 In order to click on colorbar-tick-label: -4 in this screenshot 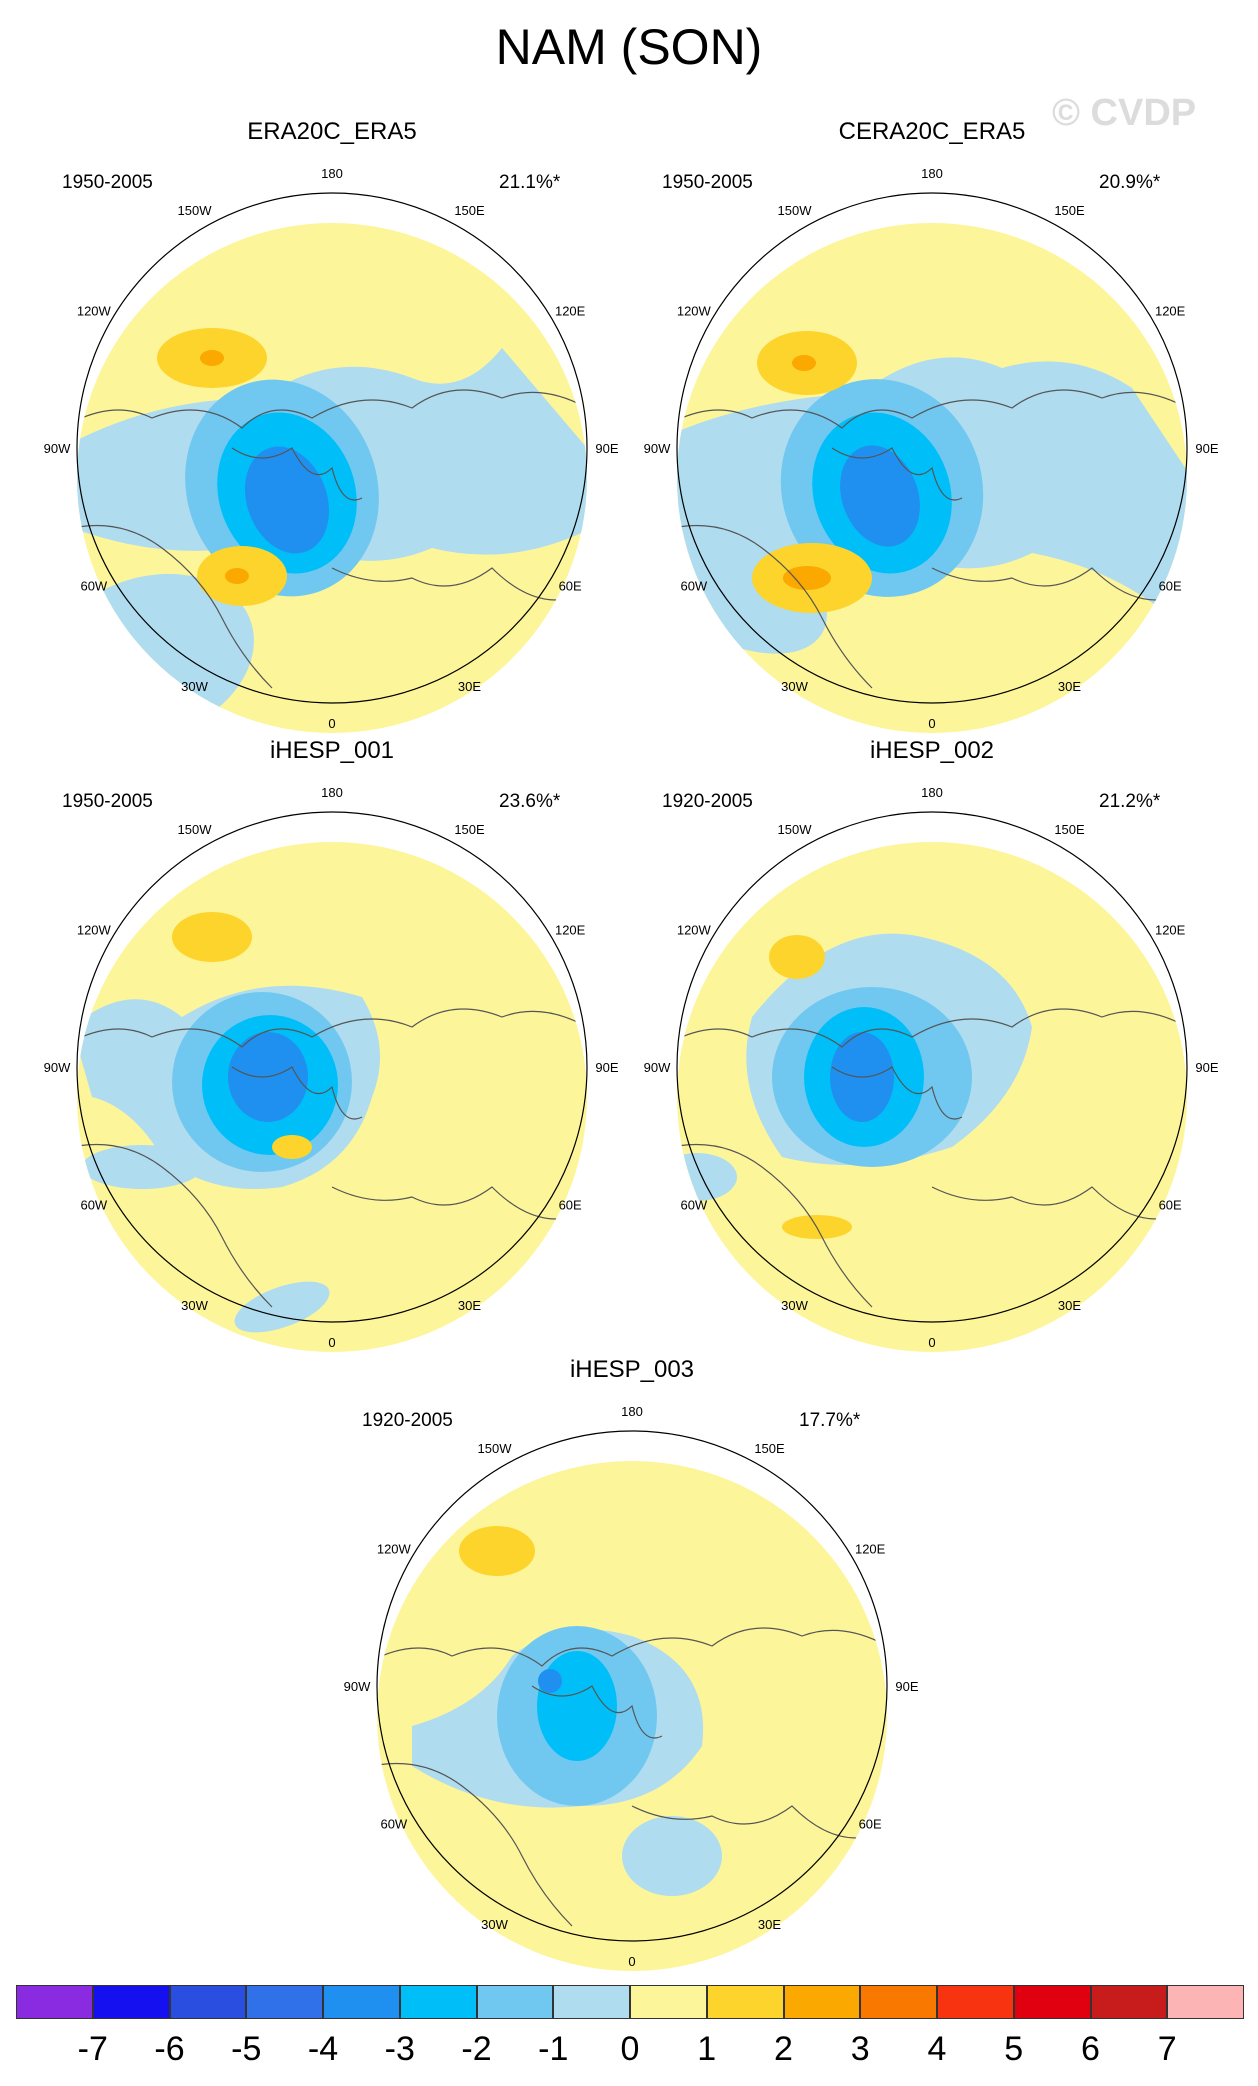, I will do `click(323, 2049)`.